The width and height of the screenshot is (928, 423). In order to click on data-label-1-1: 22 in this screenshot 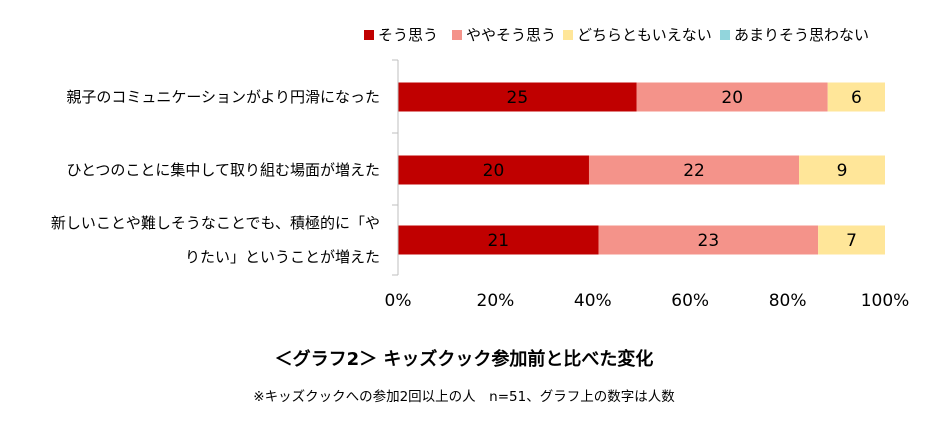, I will do `click(694, 171)`.